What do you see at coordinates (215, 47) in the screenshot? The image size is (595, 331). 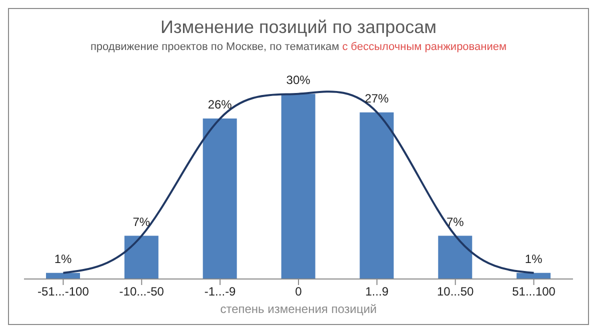 I see `chart-subtitle: продвижение проектов по Москве, по тематикам` at bounding box center [215, 47].